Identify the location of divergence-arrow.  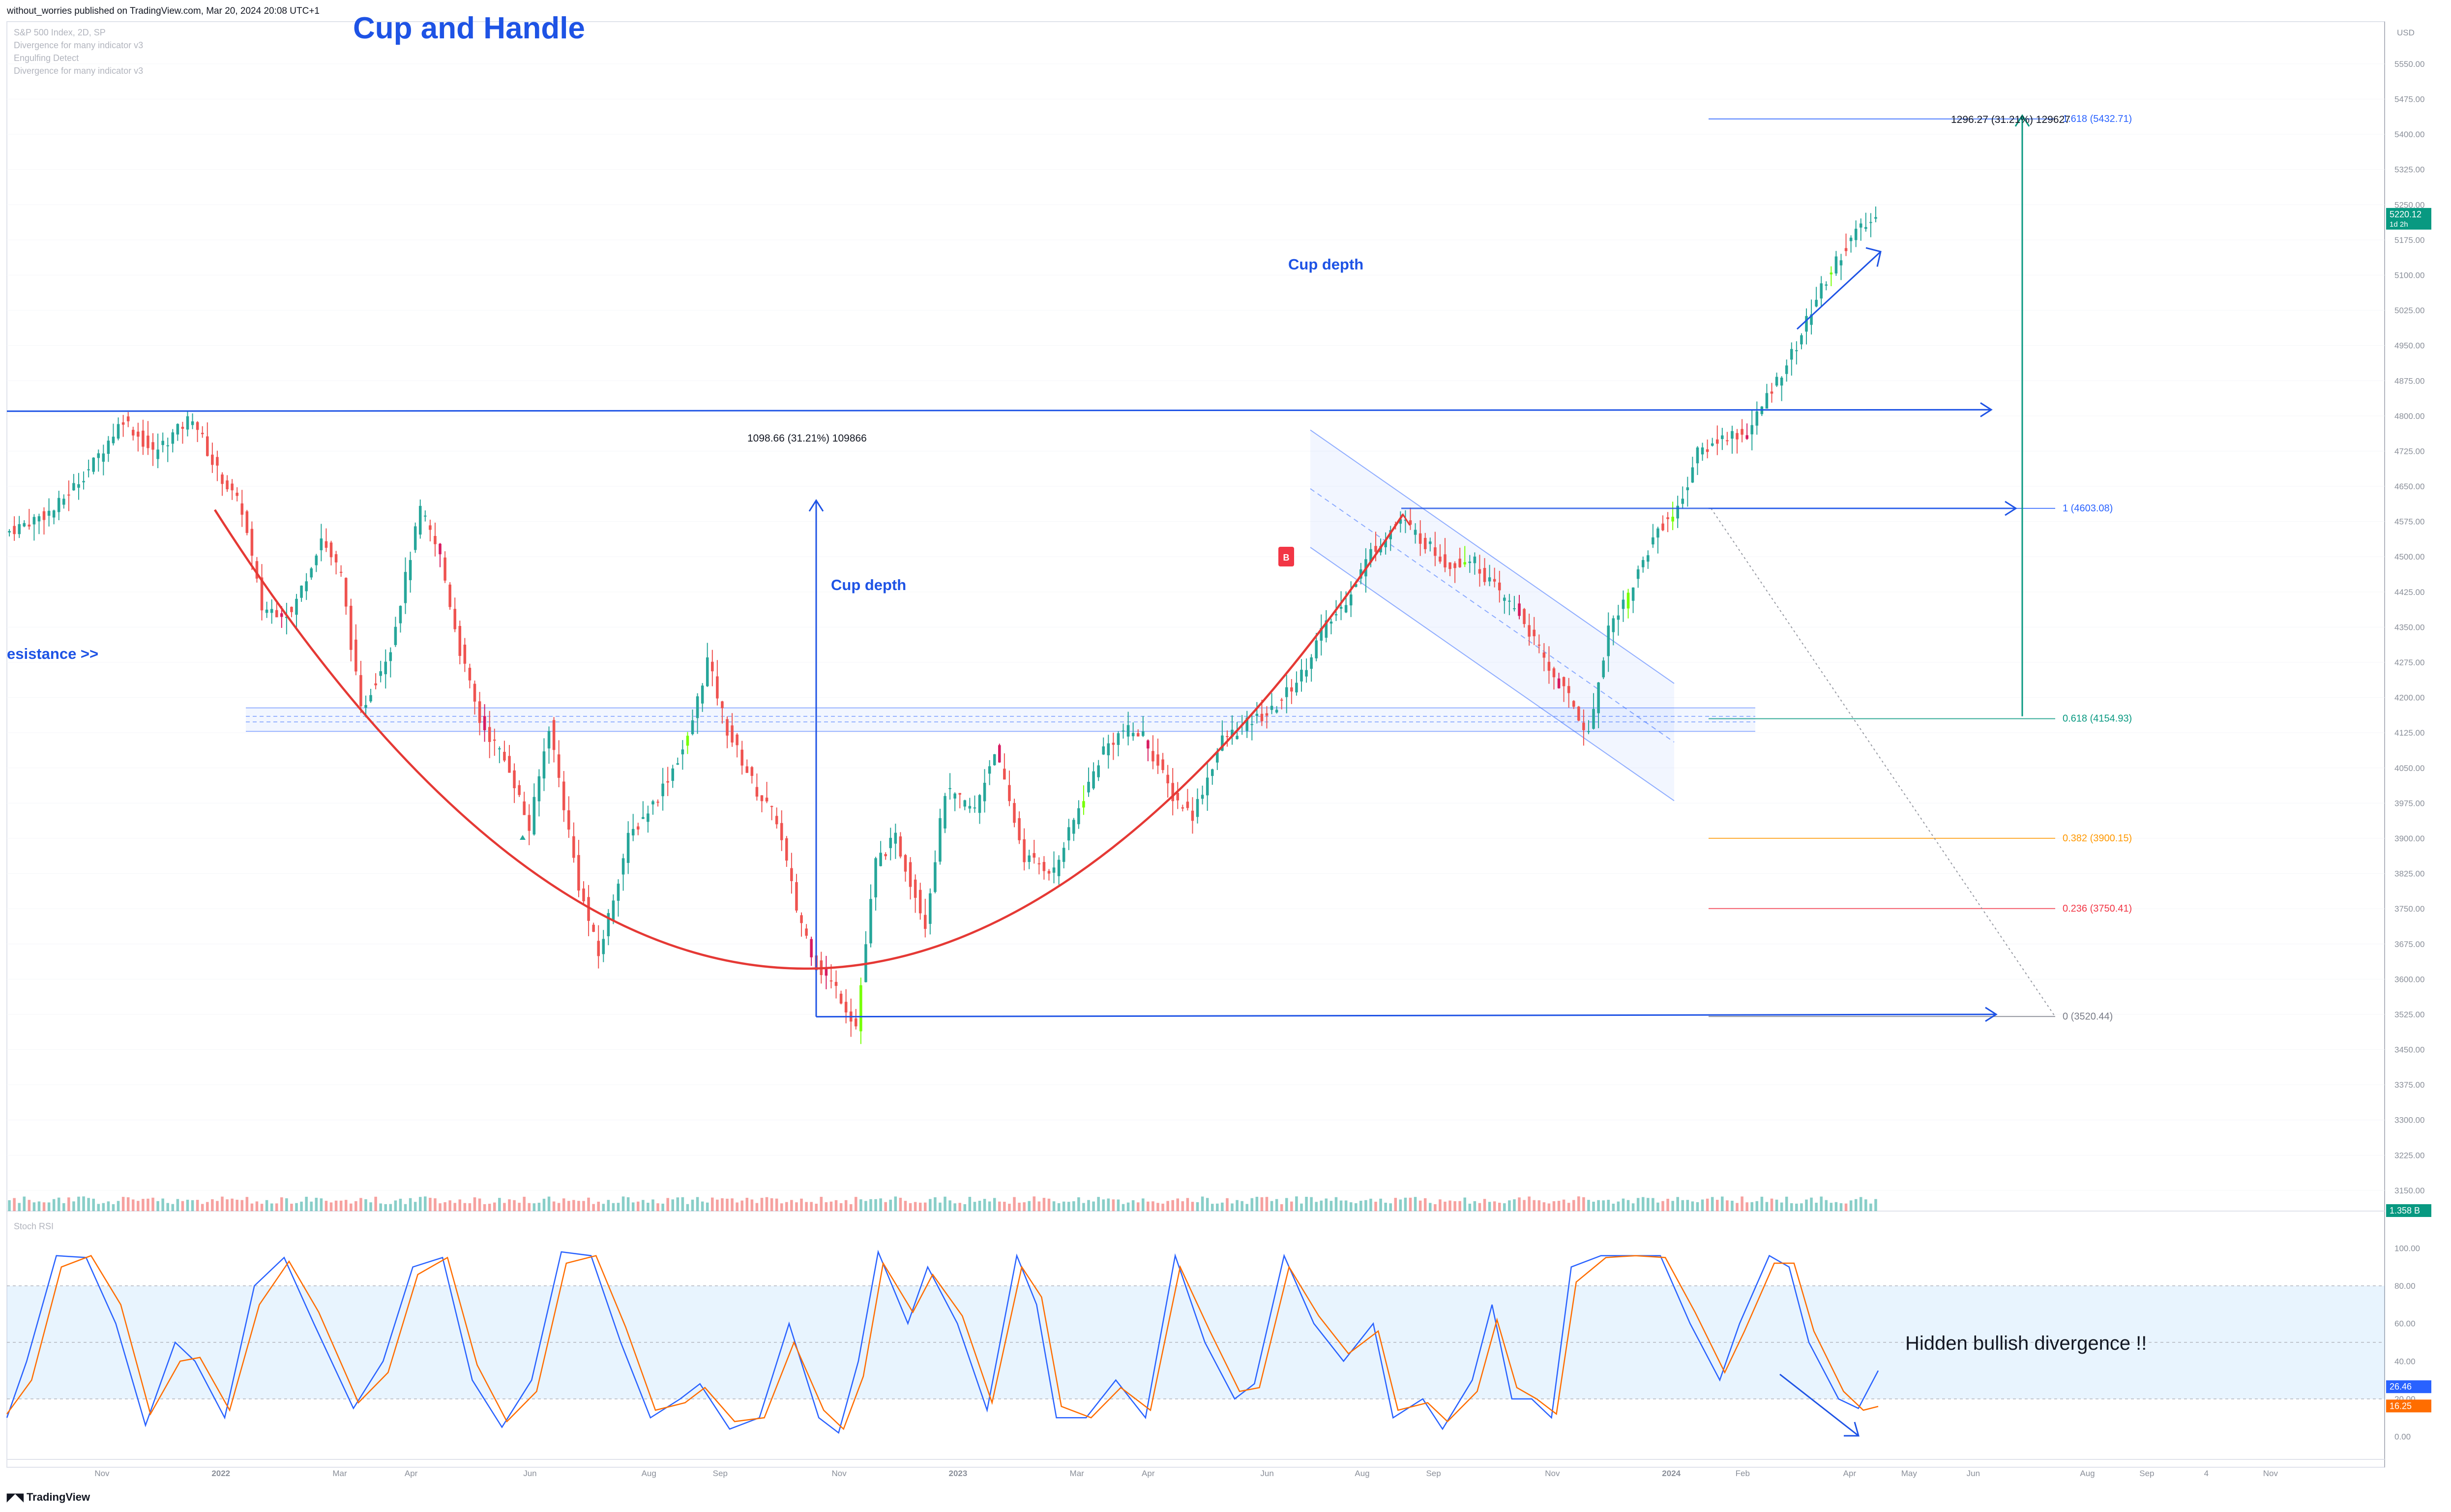
(1819, 1405).